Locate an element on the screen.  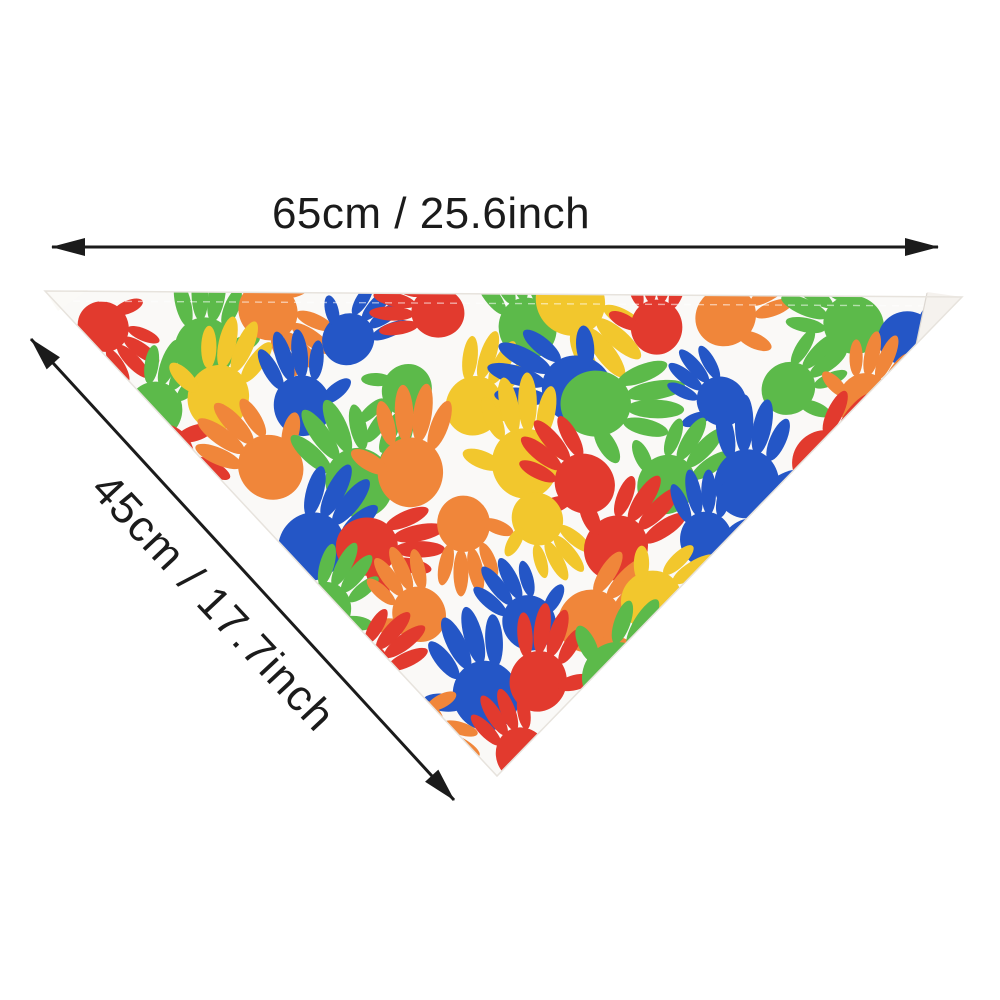
hem-stitch-line is located at coordinates (502, 303).